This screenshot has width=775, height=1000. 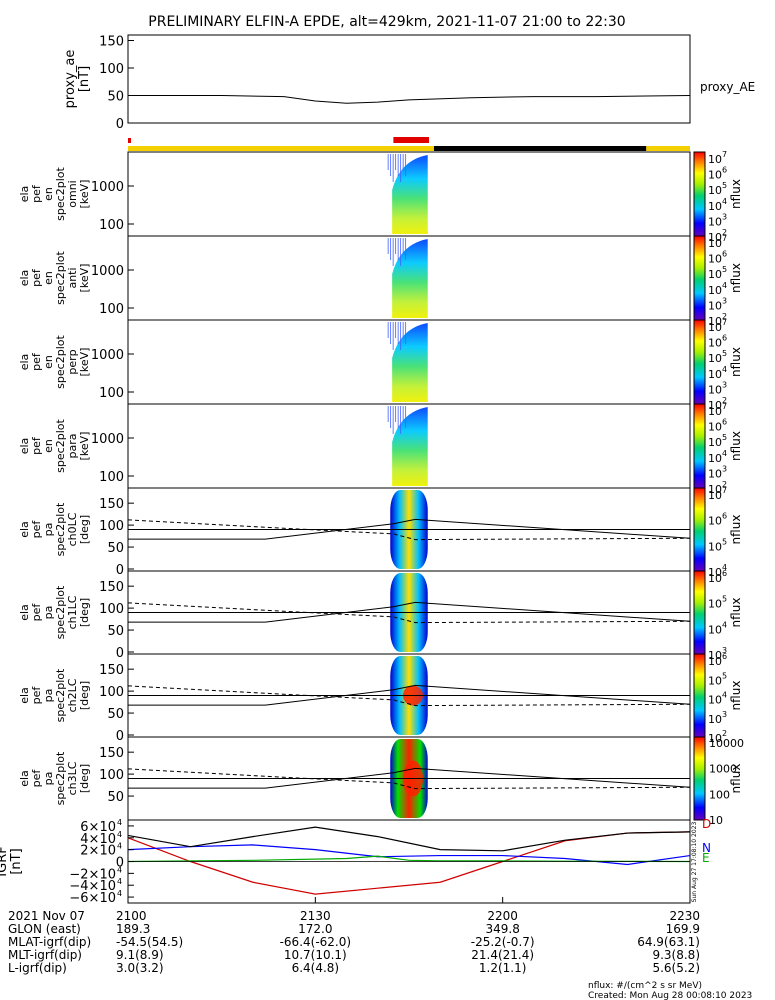 I want to click on xtick-glon: 349.8, so click(x=502, y=929).